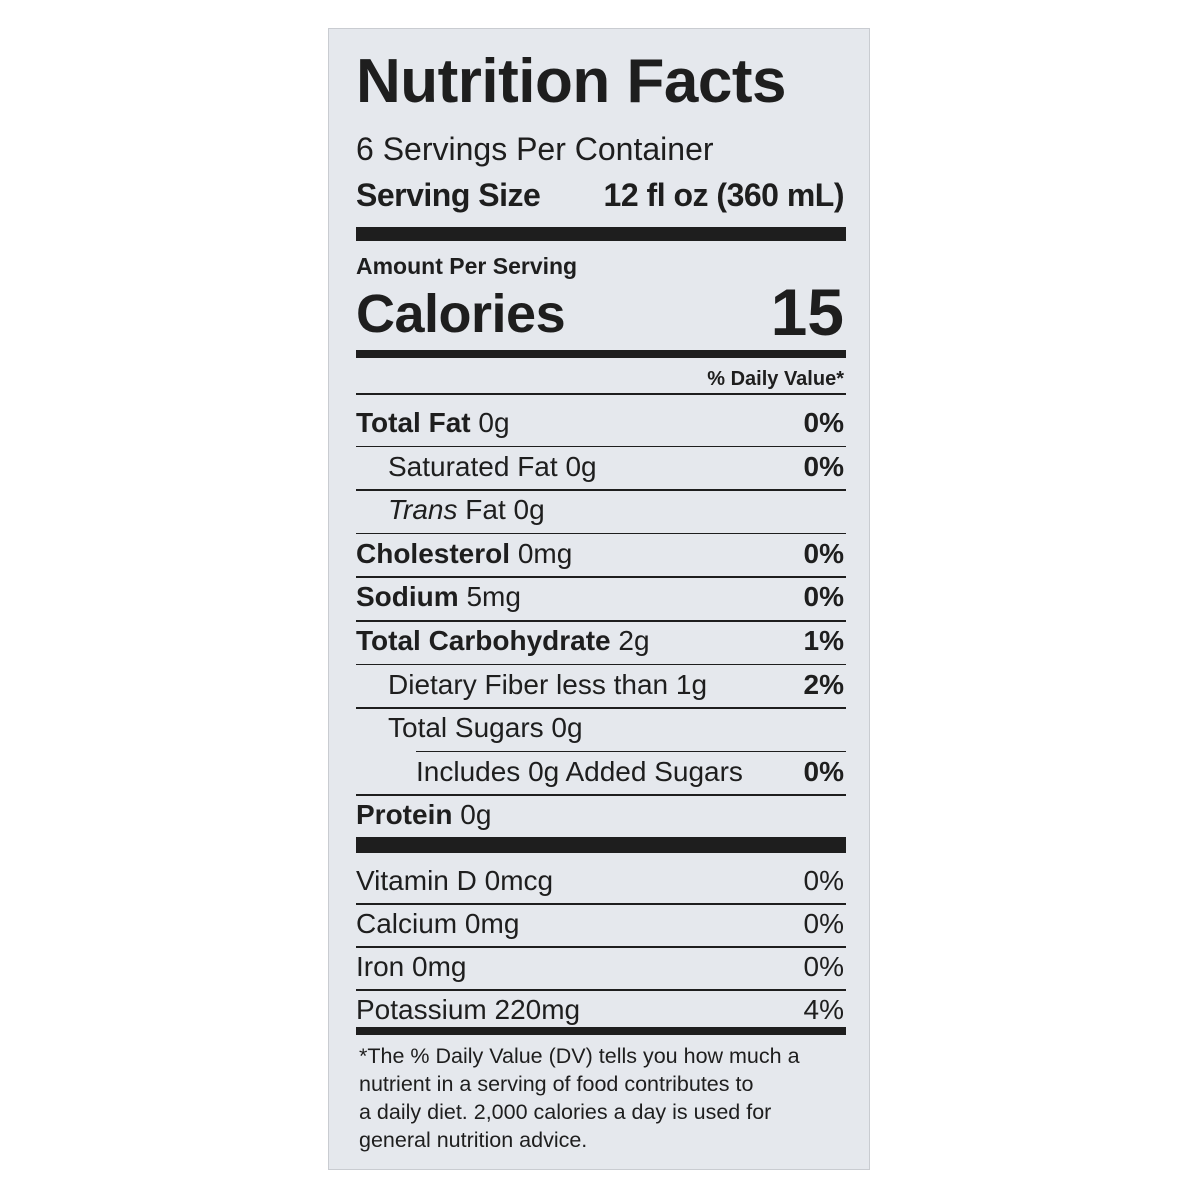 The height and width of the screenshot is (1200, 1200). I want to click on amount: 5mg, so click(493, 597).